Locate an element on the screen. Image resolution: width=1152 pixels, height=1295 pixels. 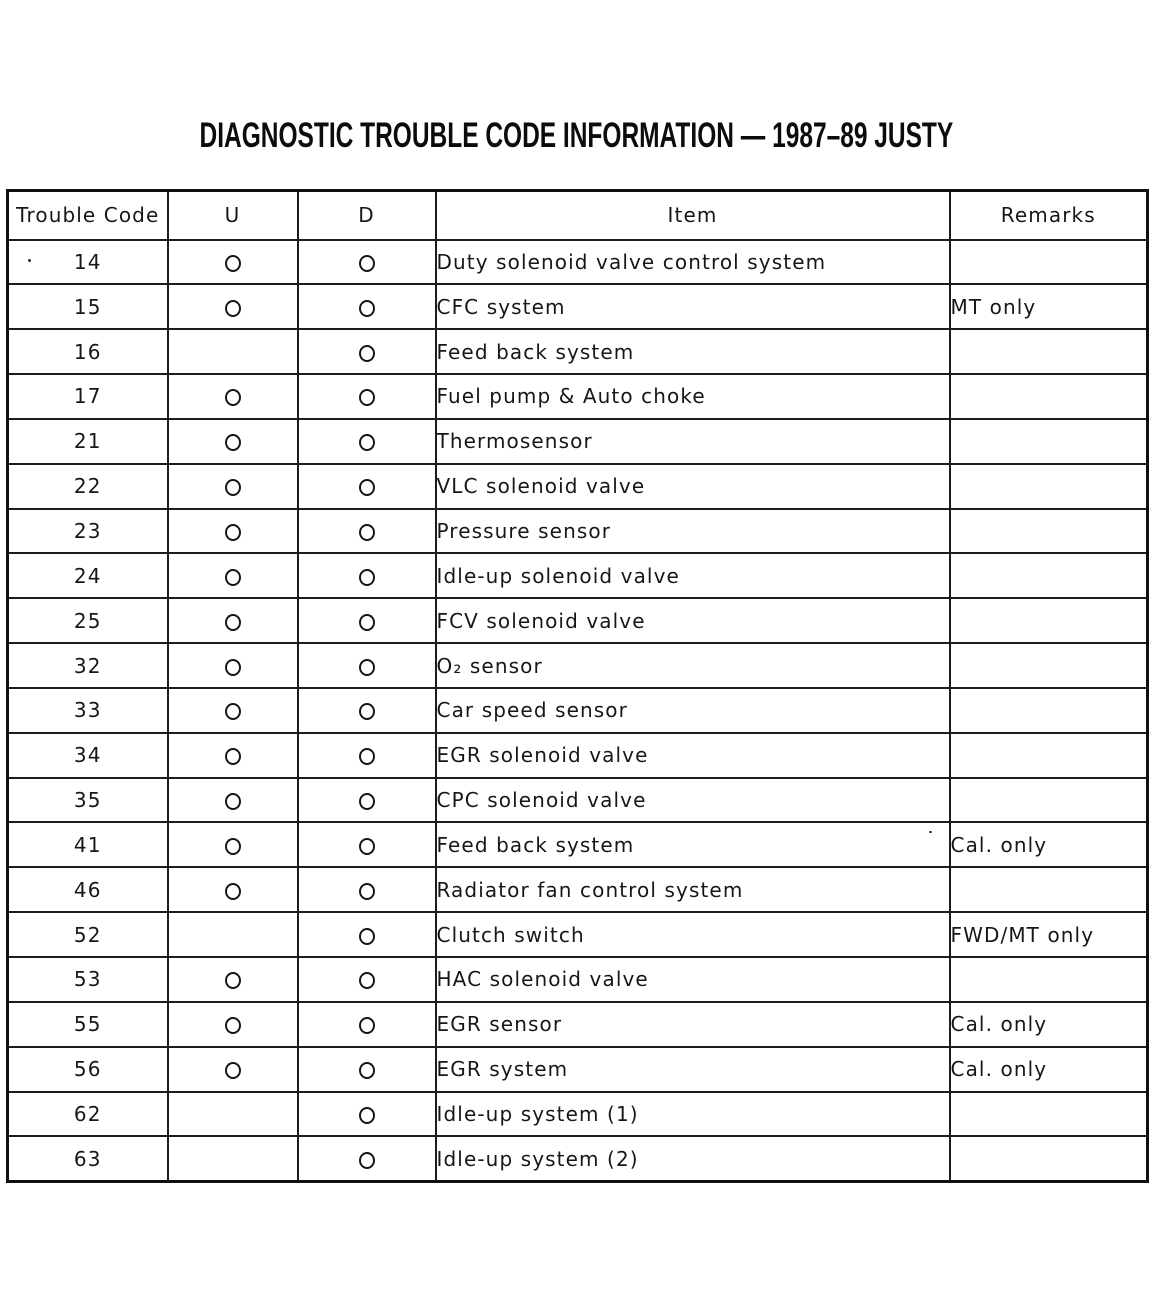
item-cell: FCV solenoid valve is located at coordinates (692, 621).